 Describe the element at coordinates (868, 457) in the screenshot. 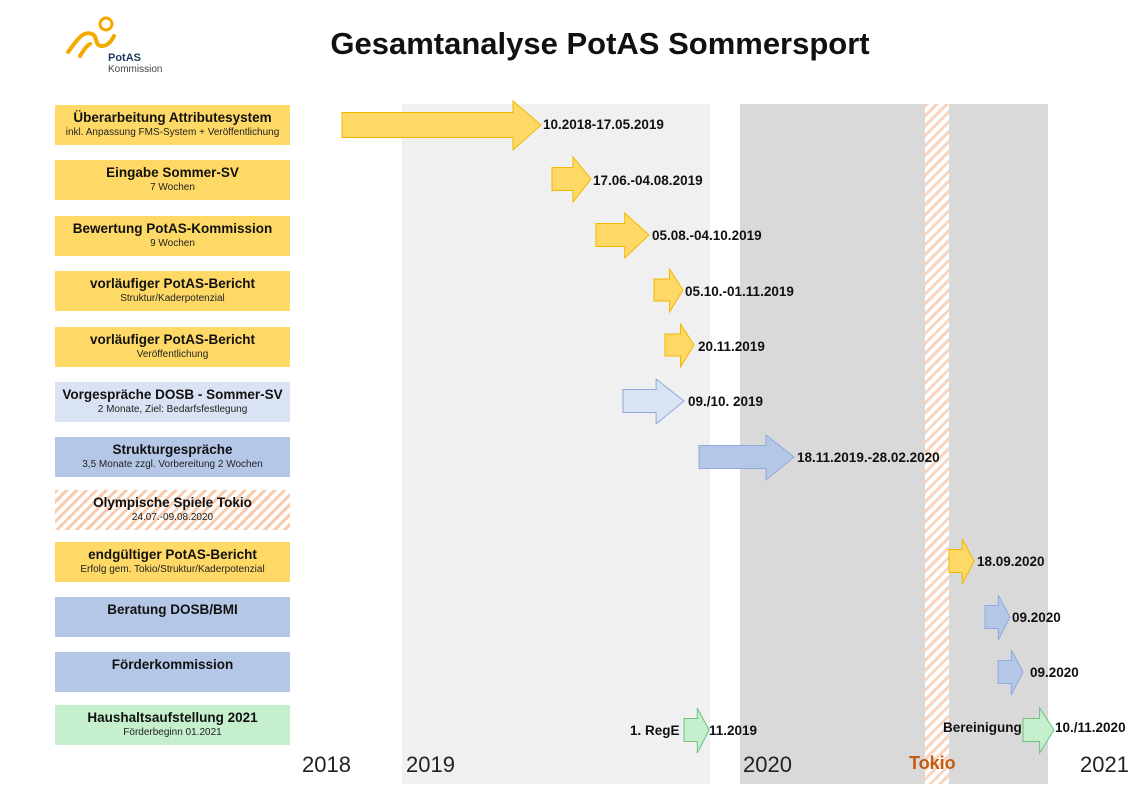

I see `date-label-strukturgespraeche: 18.11.2019.-28.02.2020` at that location.